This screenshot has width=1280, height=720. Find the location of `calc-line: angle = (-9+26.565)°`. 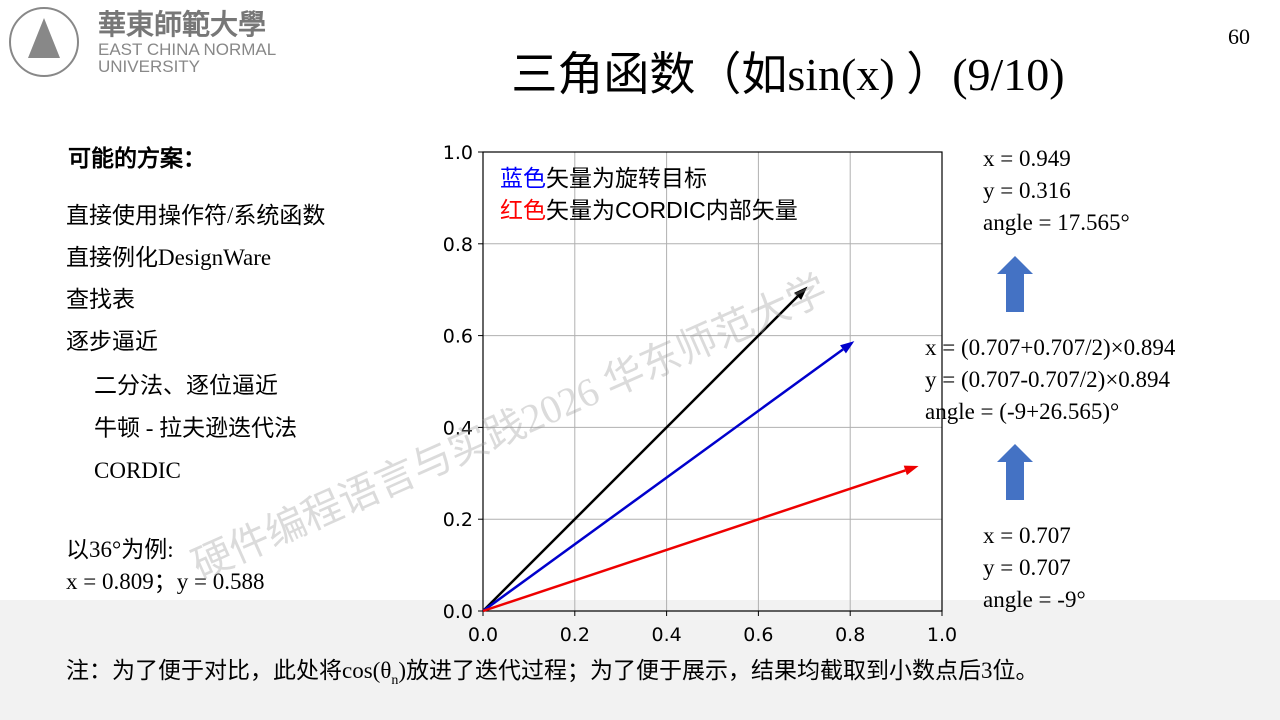

calc-line: angle = (-9+26.565)° is located at coordinates (1022, 411).